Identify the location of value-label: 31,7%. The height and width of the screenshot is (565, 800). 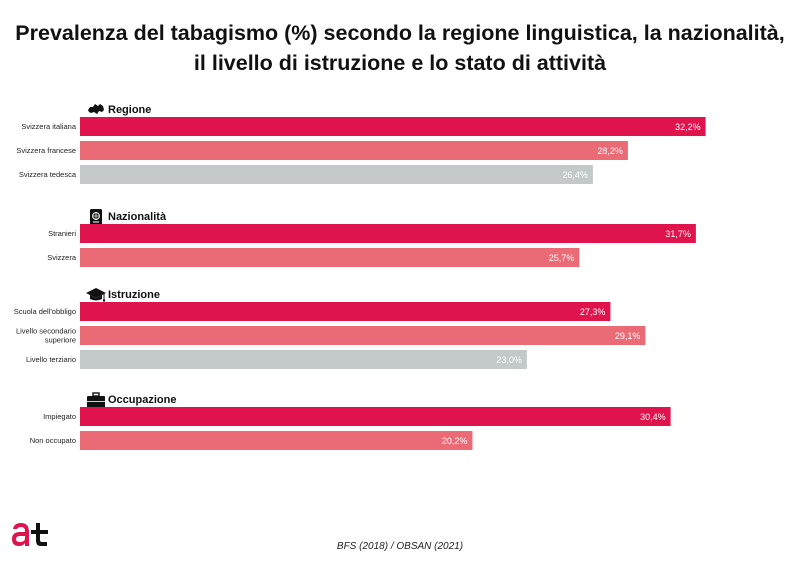
(678, 234).